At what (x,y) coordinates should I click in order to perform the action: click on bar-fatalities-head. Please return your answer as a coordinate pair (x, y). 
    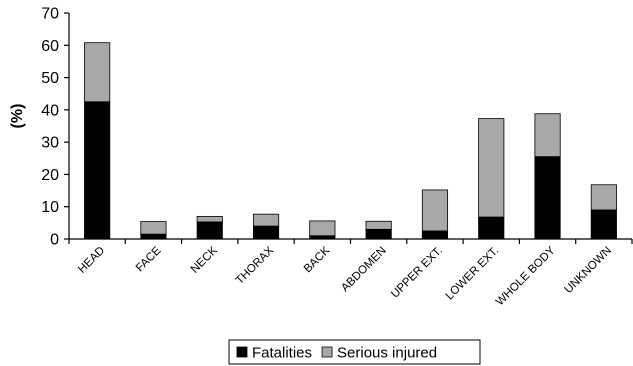
    Looking at the image, I should click on (97, 170).